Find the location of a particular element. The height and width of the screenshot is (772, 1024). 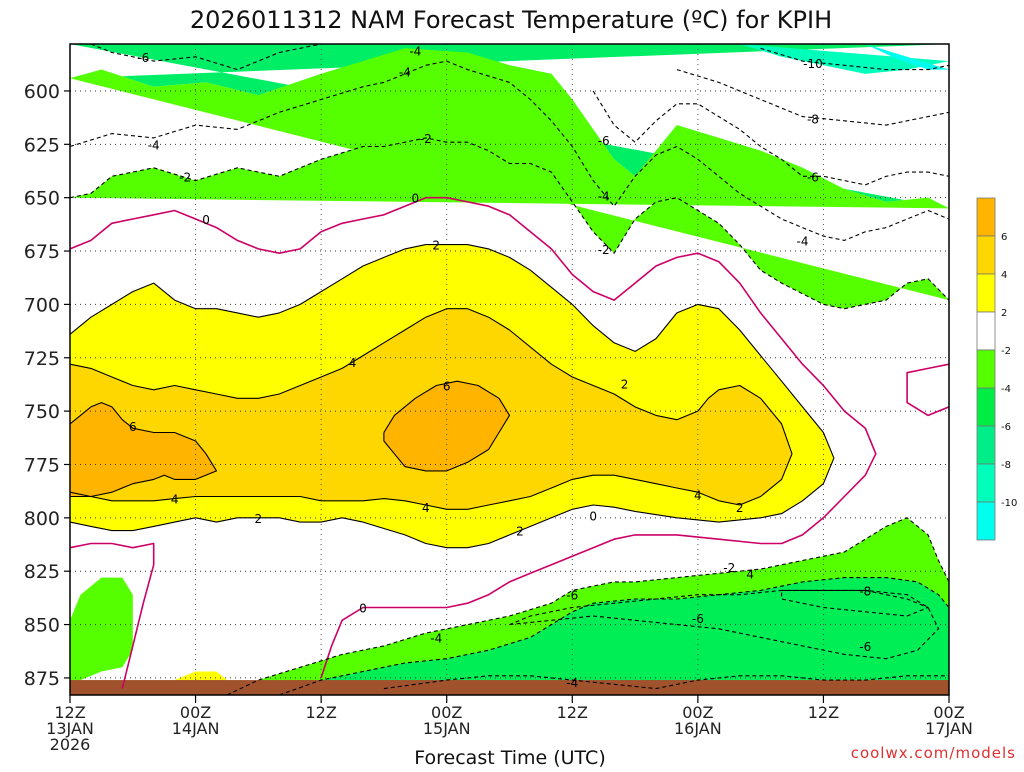

x-axis-title: Forecast Time (UTC) is located at coordinates (509, 757).